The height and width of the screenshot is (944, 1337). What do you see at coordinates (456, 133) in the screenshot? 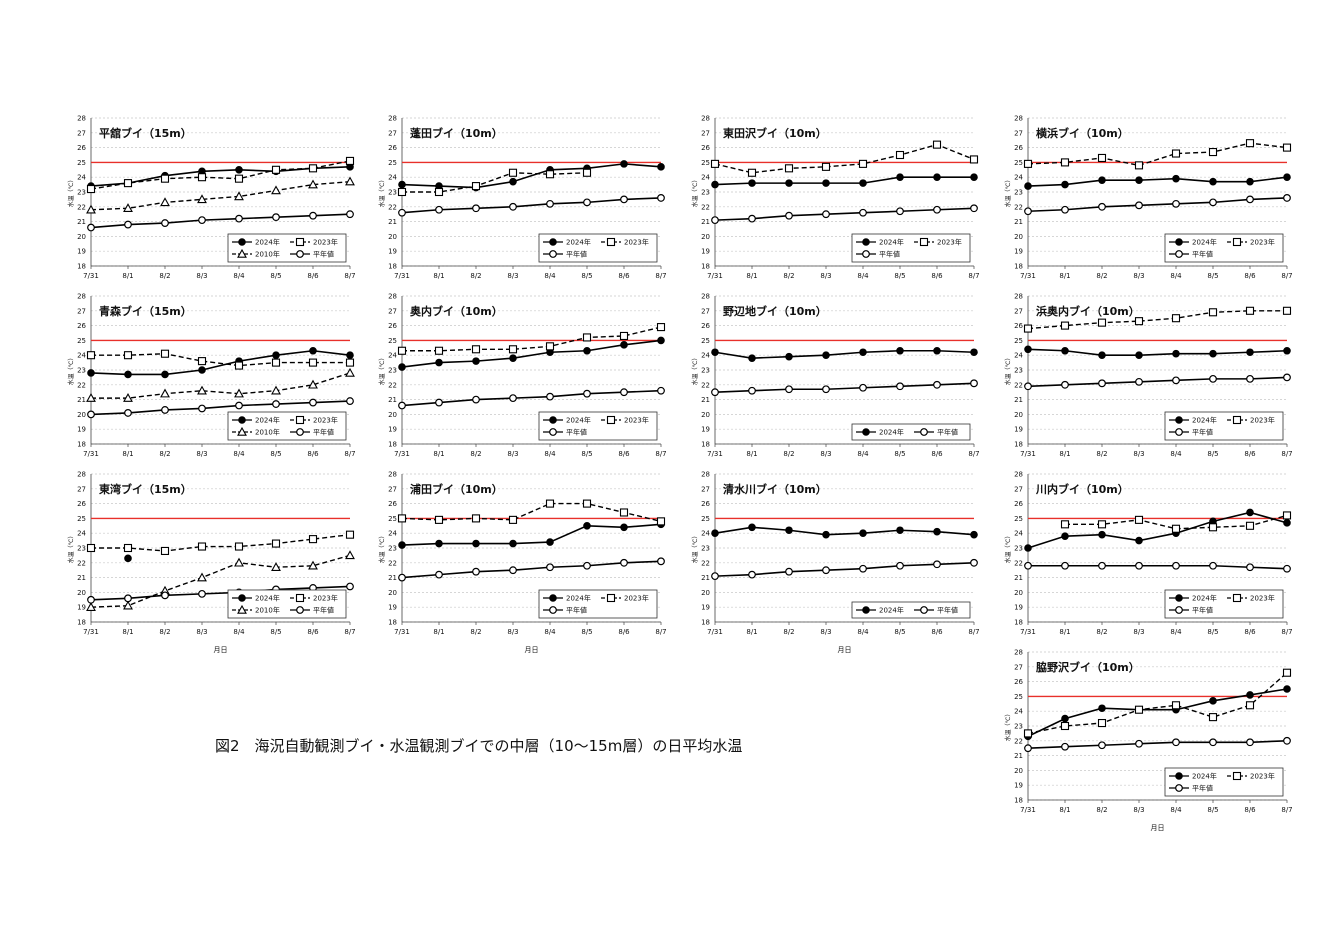
I see `chart-title: 蓬田ブイ（10m）` at bounding box center [456, 133].